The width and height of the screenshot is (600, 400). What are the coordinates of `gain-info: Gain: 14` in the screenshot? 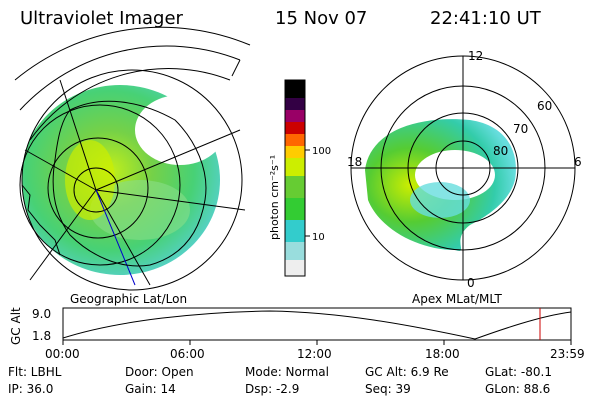 It's located at (150, 389).